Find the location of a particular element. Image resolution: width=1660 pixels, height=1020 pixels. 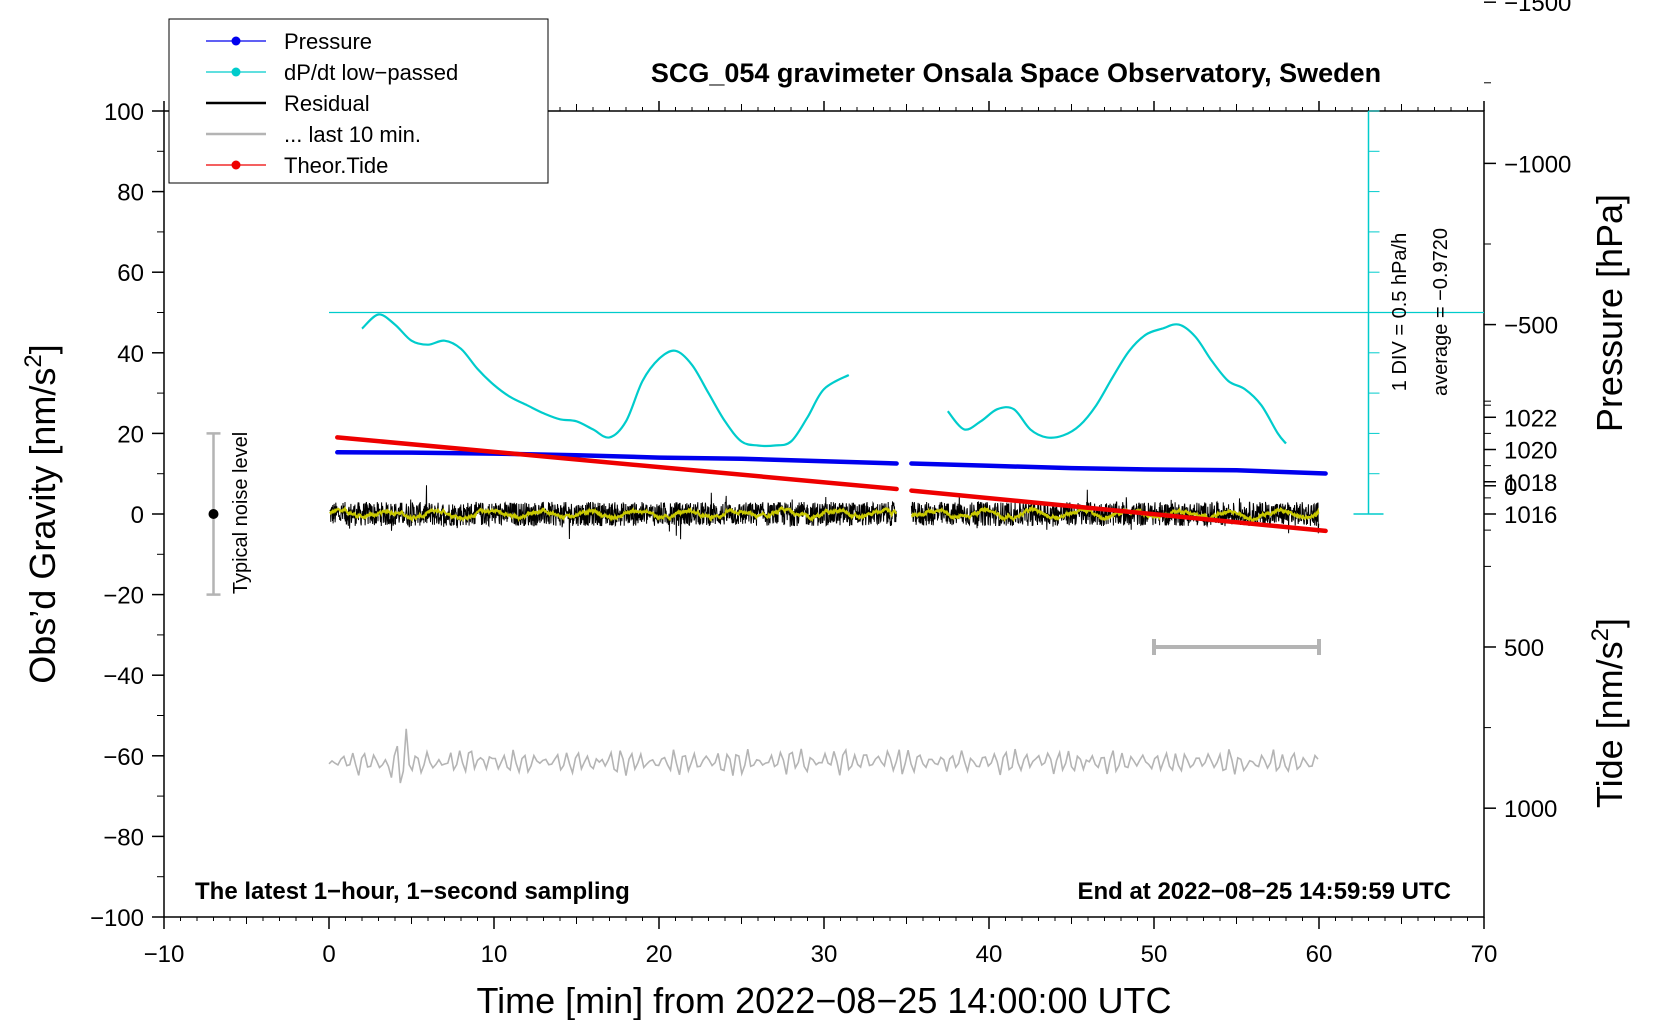

tide-tick-label: 500 is located at coordinates (1524, 648).